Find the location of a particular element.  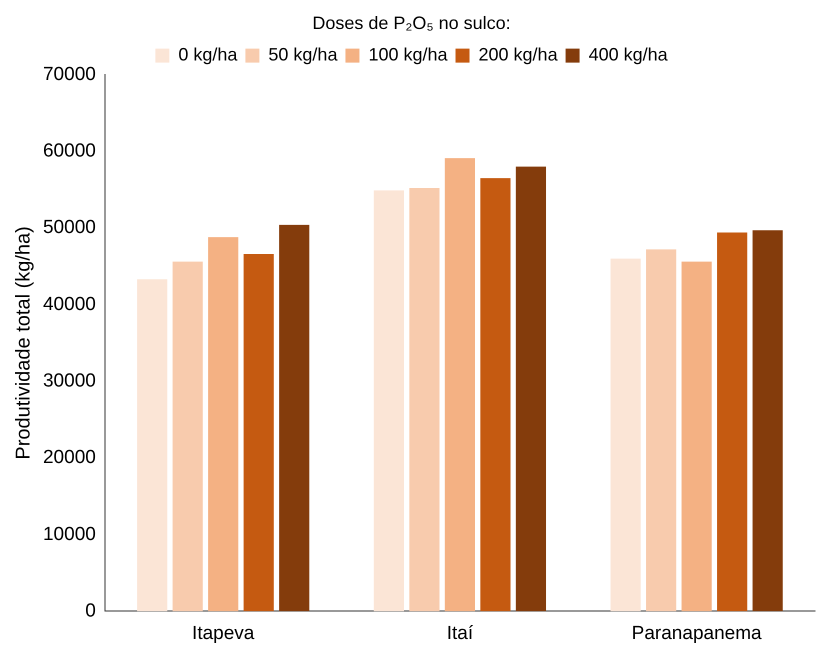

y-tick-label: 0 is located at coordinates (90, 611).